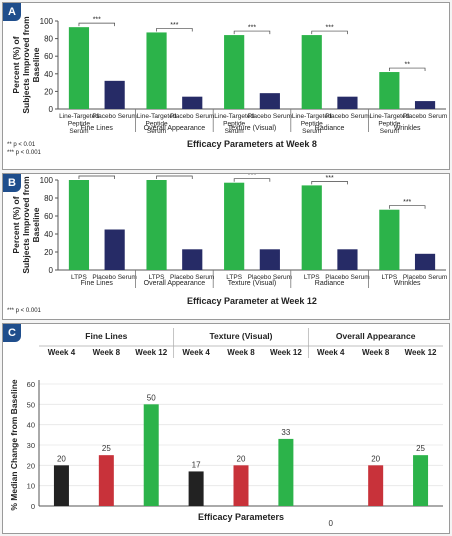 The image size is (452, 536). What do you see at coordinates (21, 145) in the screenshot?
I see `footnote: ** p < 0.01` at bounding box center [21, 145].